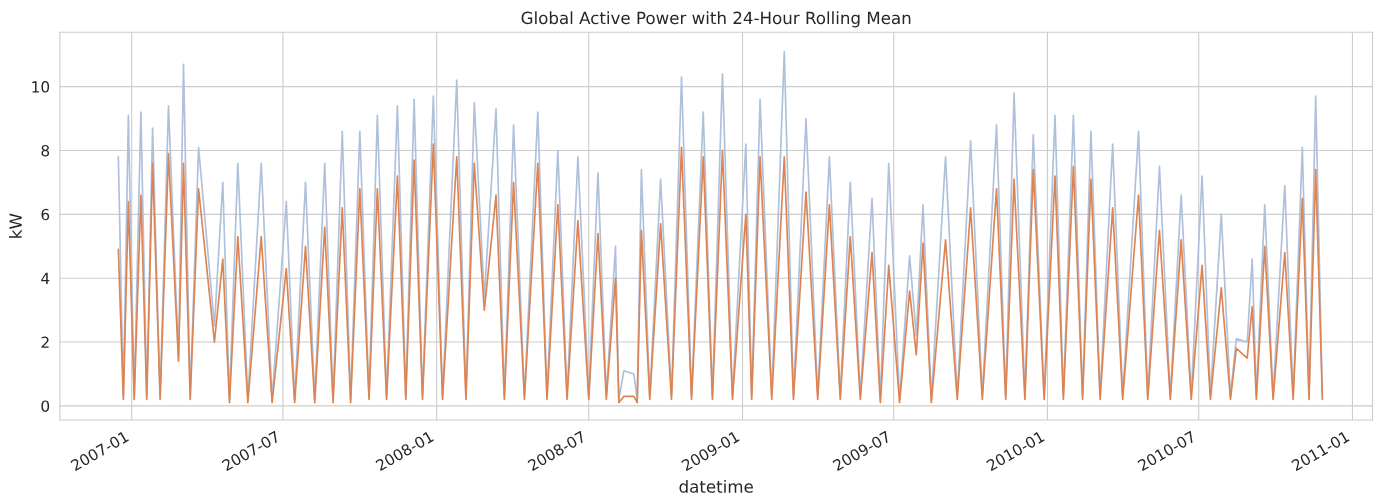  I want to click on y-tick-label: 8, so click(45, 150).